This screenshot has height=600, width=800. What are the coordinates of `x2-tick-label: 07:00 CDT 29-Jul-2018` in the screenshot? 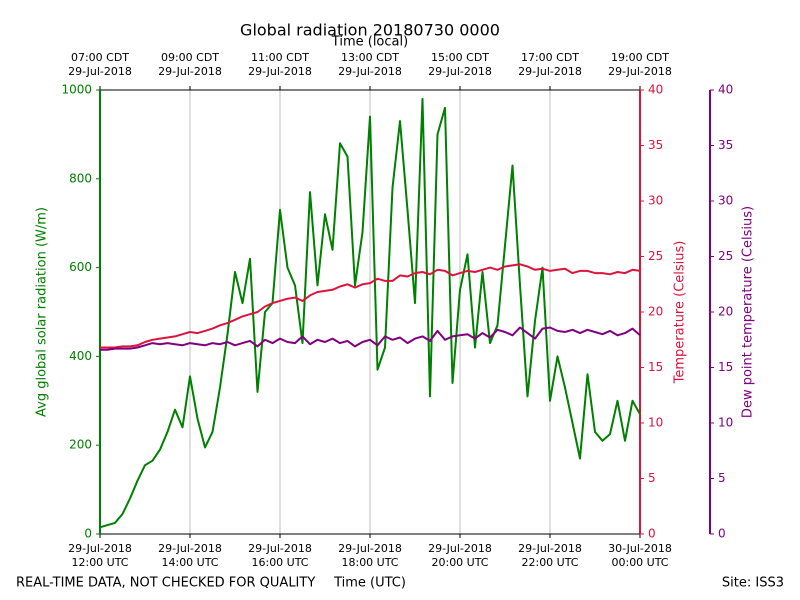 It's located at (100, 64).